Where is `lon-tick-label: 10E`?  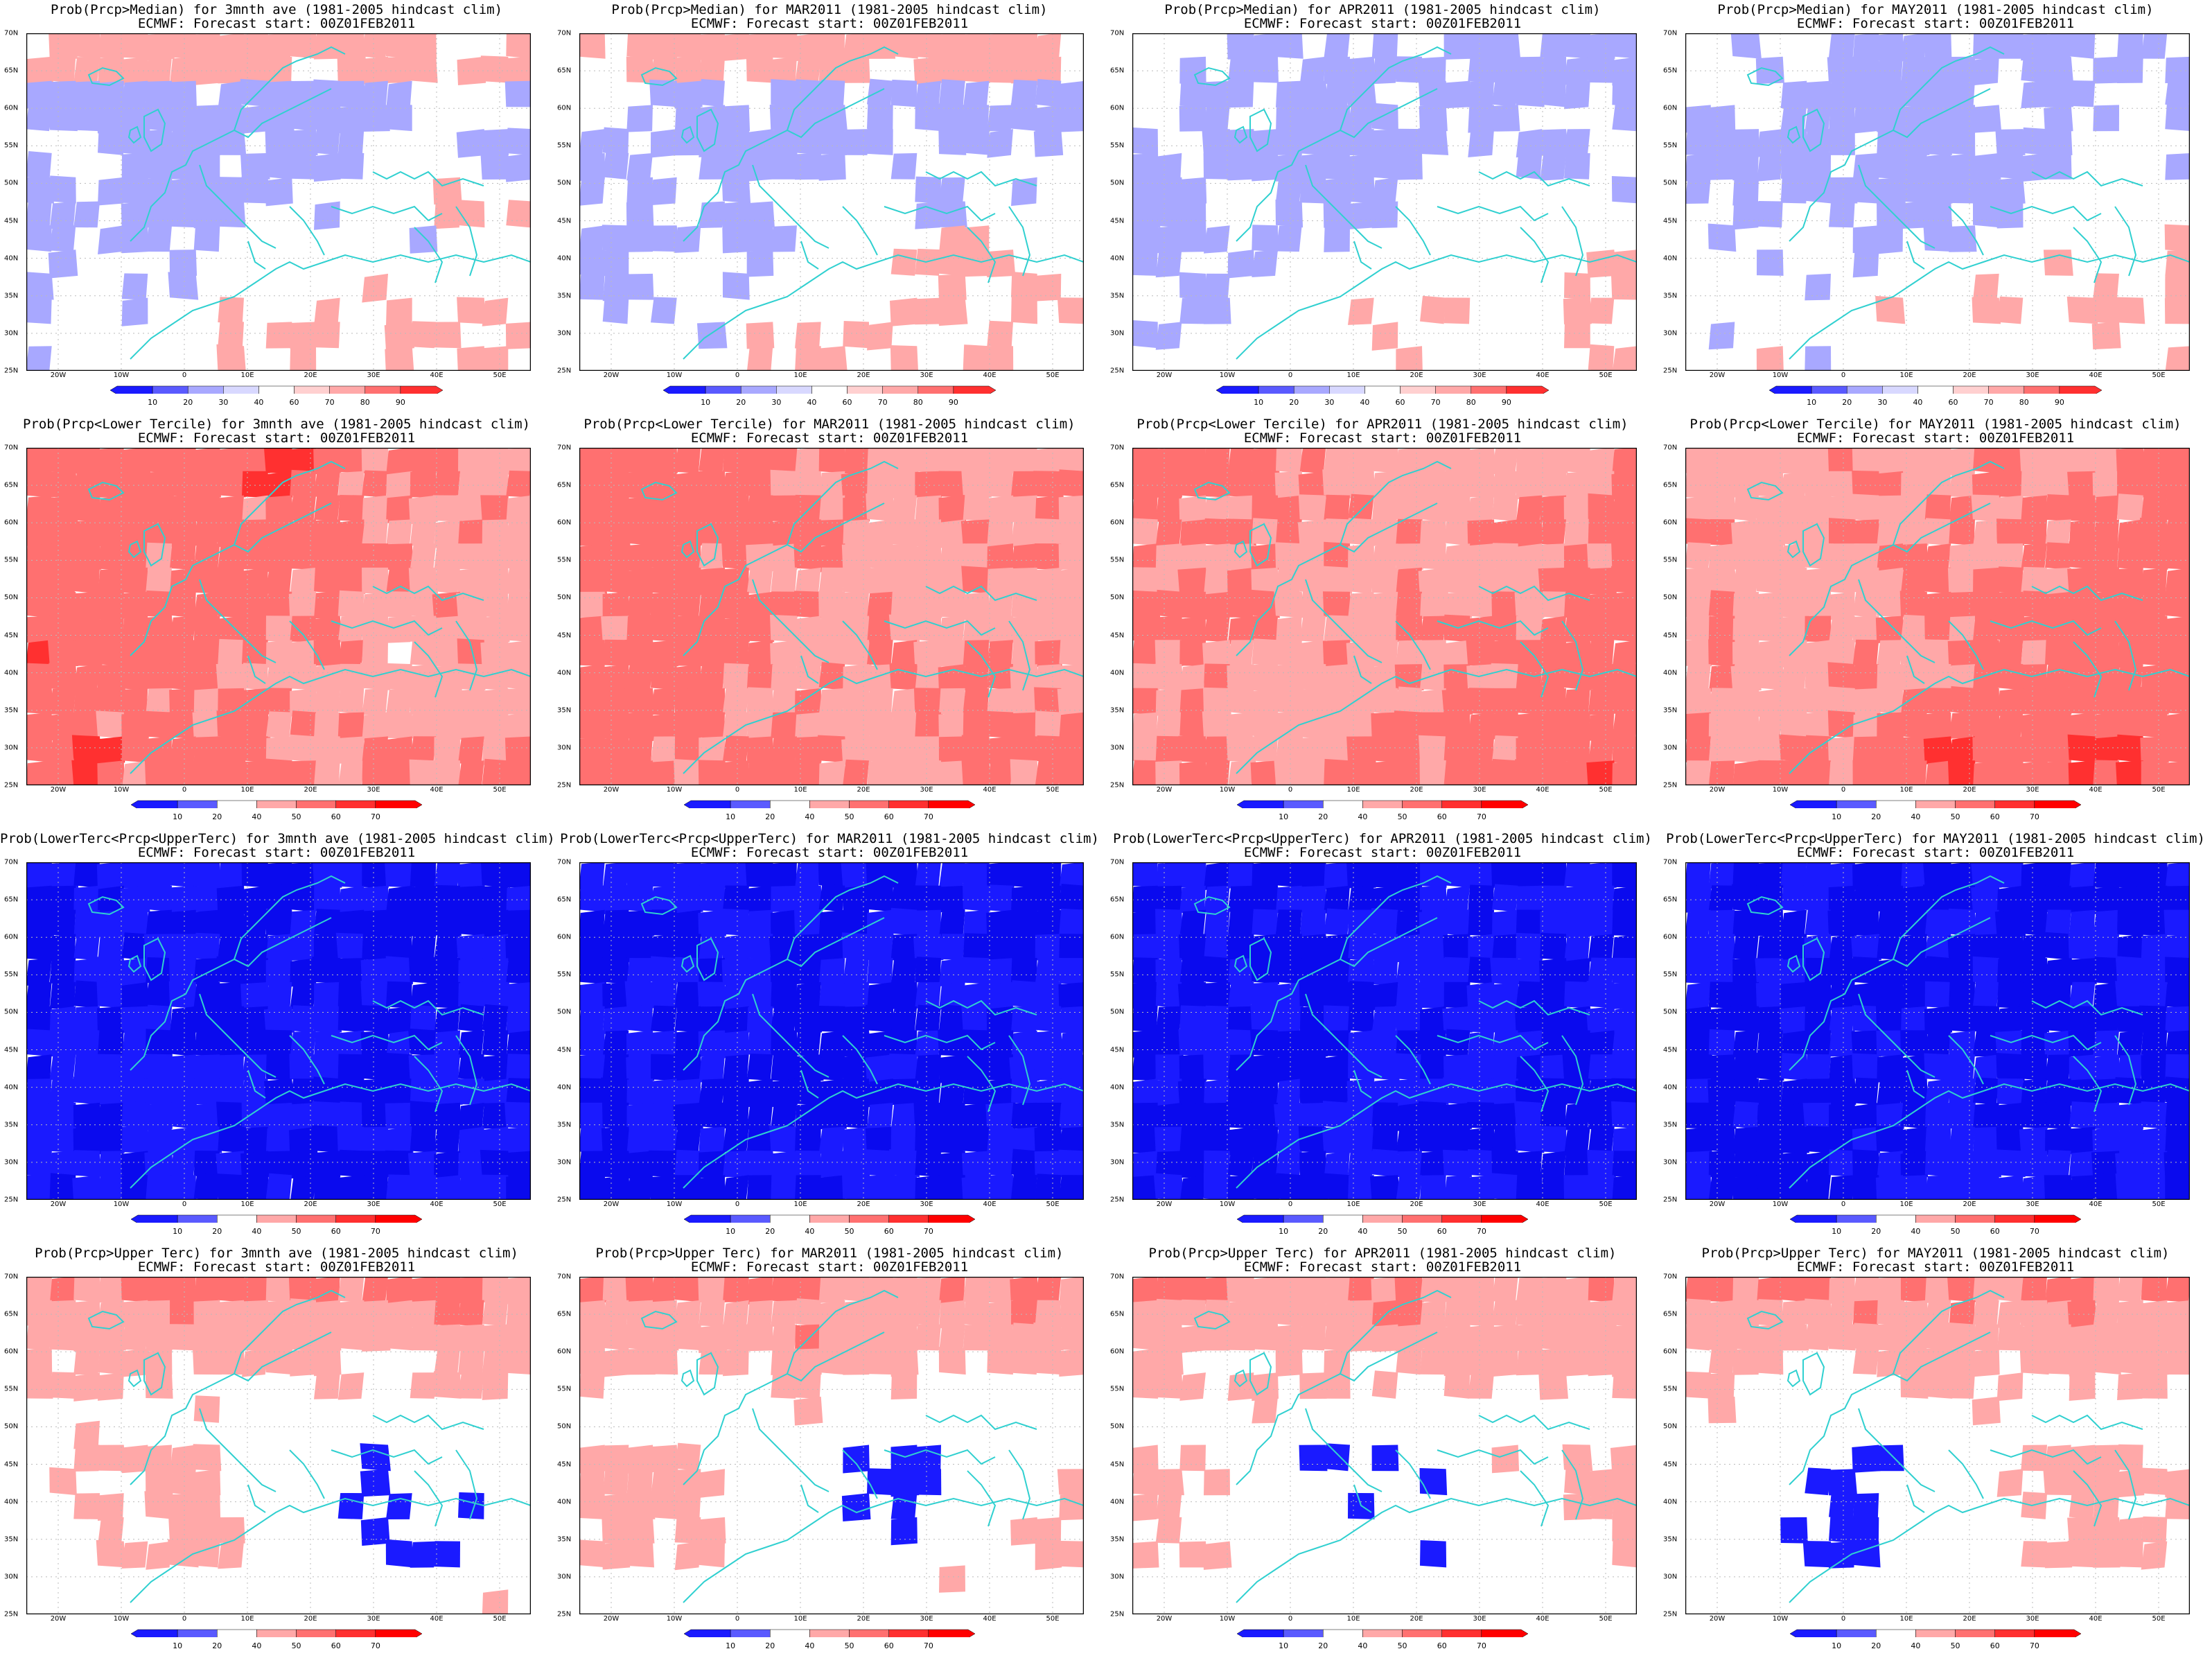 lon-tick-label: 10E is located at coordinates (247, 1619).